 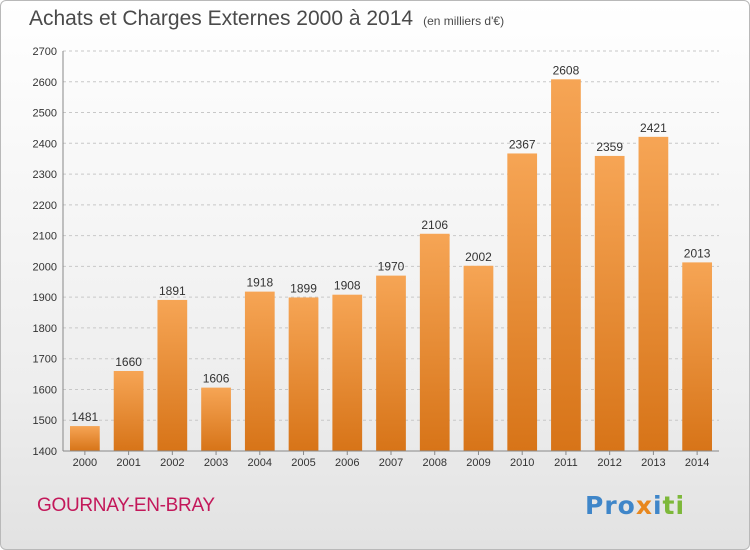 I want to click on x-tick-label: 2002, so click(x=172, y=463).